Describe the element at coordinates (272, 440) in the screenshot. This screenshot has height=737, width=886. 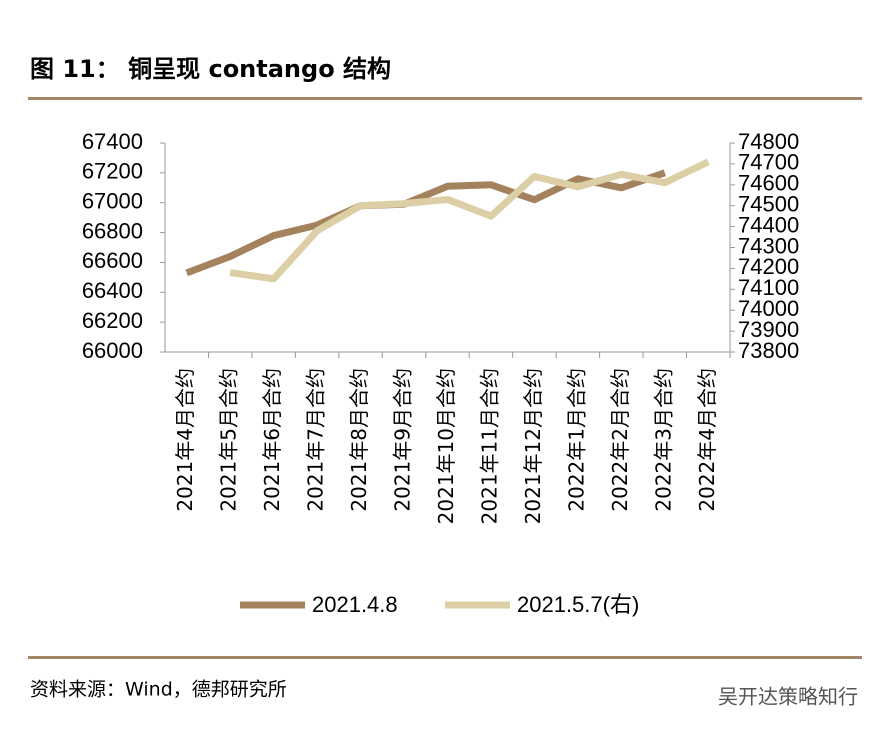
I see `x-tick-label: 2021年6月合约` at that location.